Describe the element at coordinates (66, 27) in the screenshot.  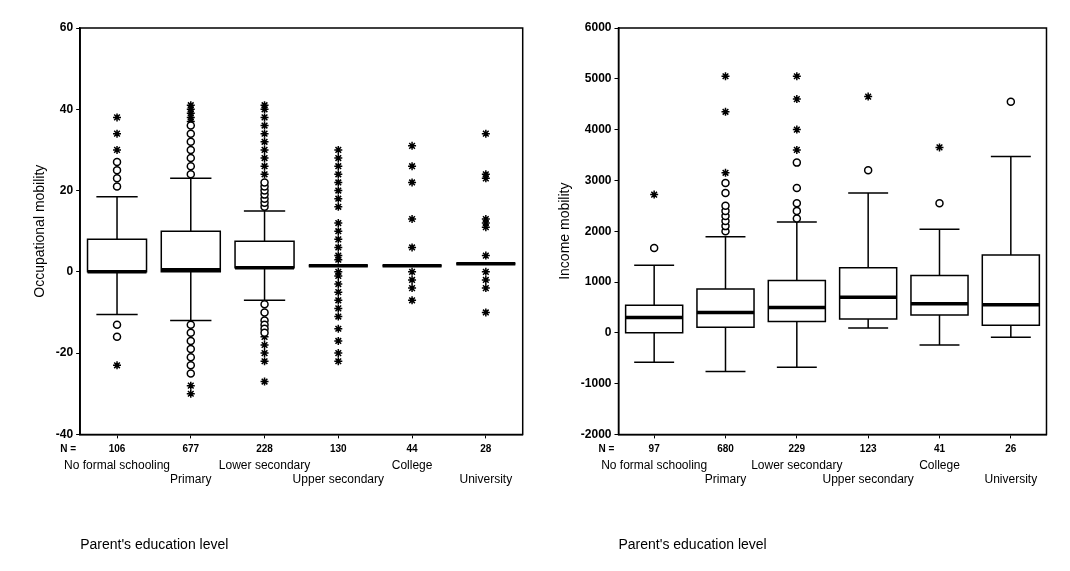
I see `y-tick-label: 60` at that location.